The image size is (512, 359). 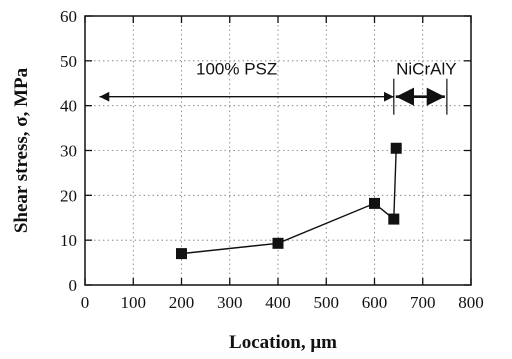 What do you see at coordinates (182, 302) in the screenshot?
I see `x-tick-label: 200` at bounding box center [182, 302].